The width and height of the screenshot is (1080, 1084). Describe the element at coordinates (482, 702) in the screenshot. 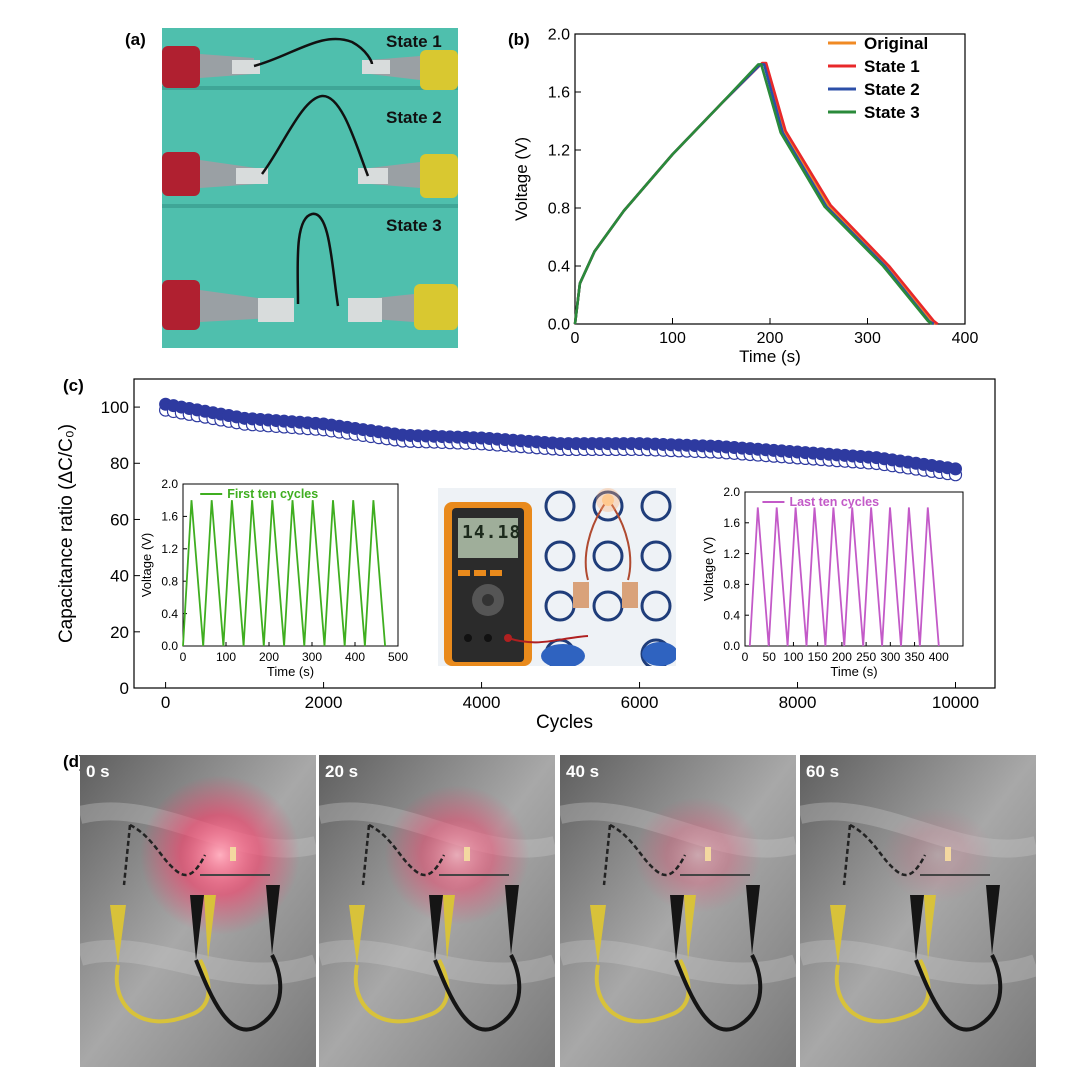

I see `x-tick-label: 4000` at that location.